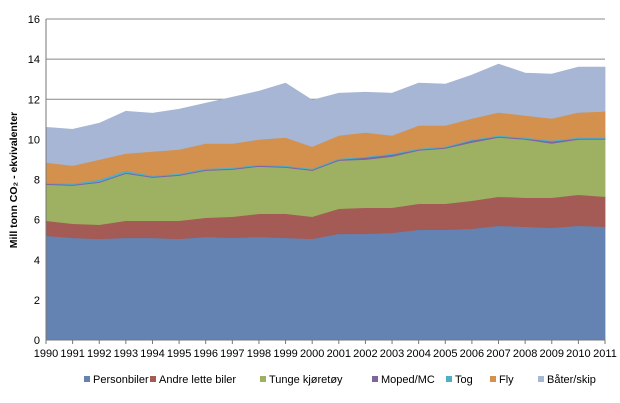 The image size is (620, 403). What do you see at coordinates (571, 380) in the screenshot?
I see `legend-label: Båter/skip` at bounding box center [571, 380].